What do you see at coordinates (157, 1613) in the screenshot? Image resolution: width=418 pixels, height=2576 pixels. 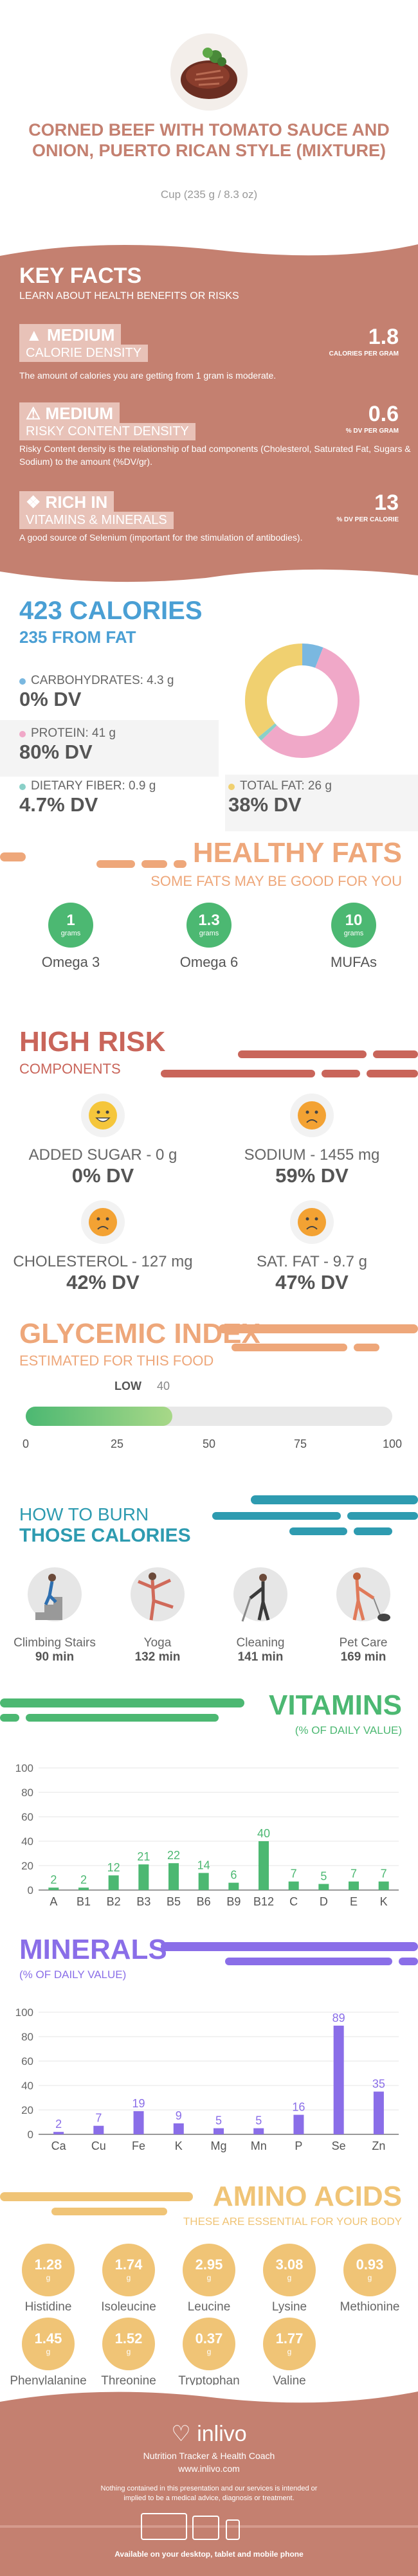 I see `burn-yoga: Yoga 132 min` at bounding box center [157, 1613].